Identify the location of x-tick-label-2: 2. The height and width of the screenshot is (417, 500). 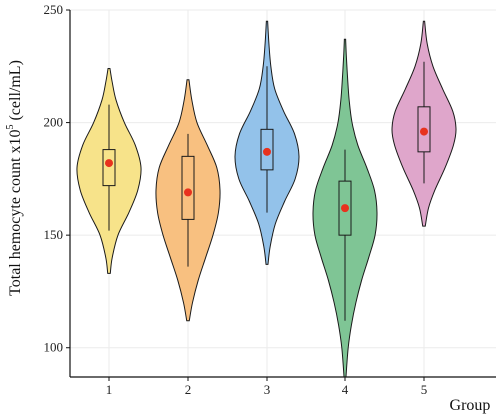
(188, 389).